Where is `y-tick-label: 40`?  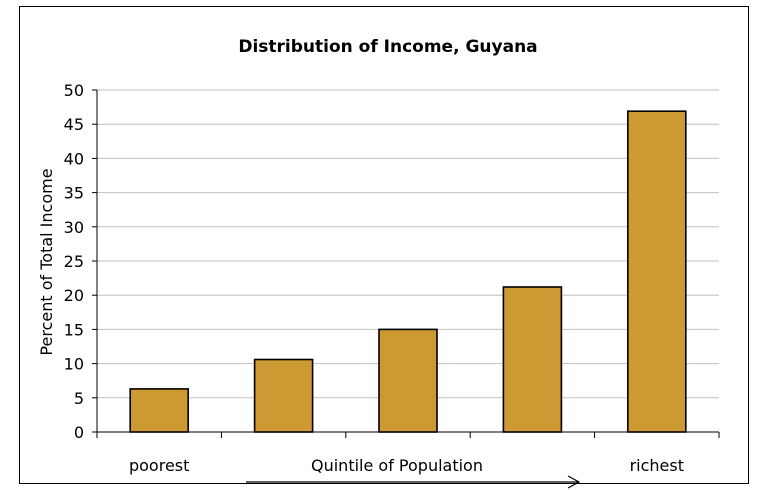
y-tick-label: 40 is located at coordinates (74, 158).